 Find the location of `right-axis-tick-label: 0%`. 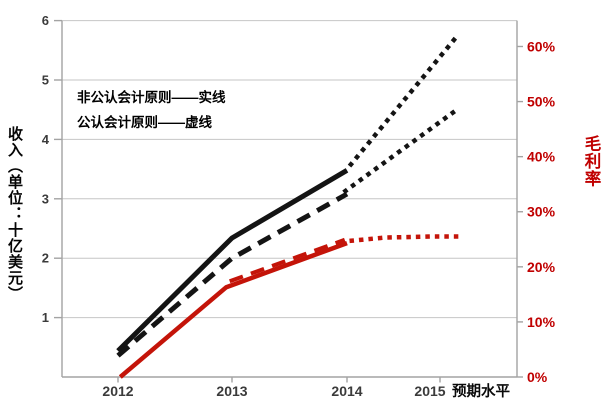

right-axis-tick-label: 0% is located at coordinates (537, 377).